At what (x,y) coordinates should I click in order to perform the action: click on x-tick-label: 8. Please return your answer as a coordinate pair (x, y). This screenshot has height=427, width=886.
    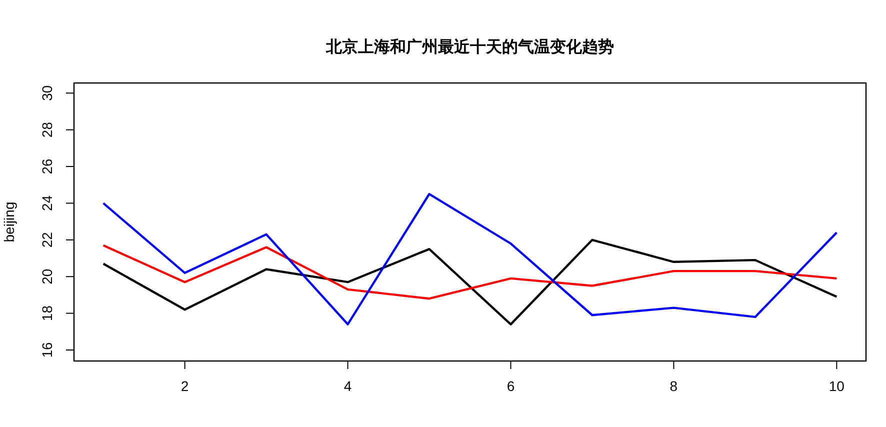
    Looking at the image, I should click on (674, 386).